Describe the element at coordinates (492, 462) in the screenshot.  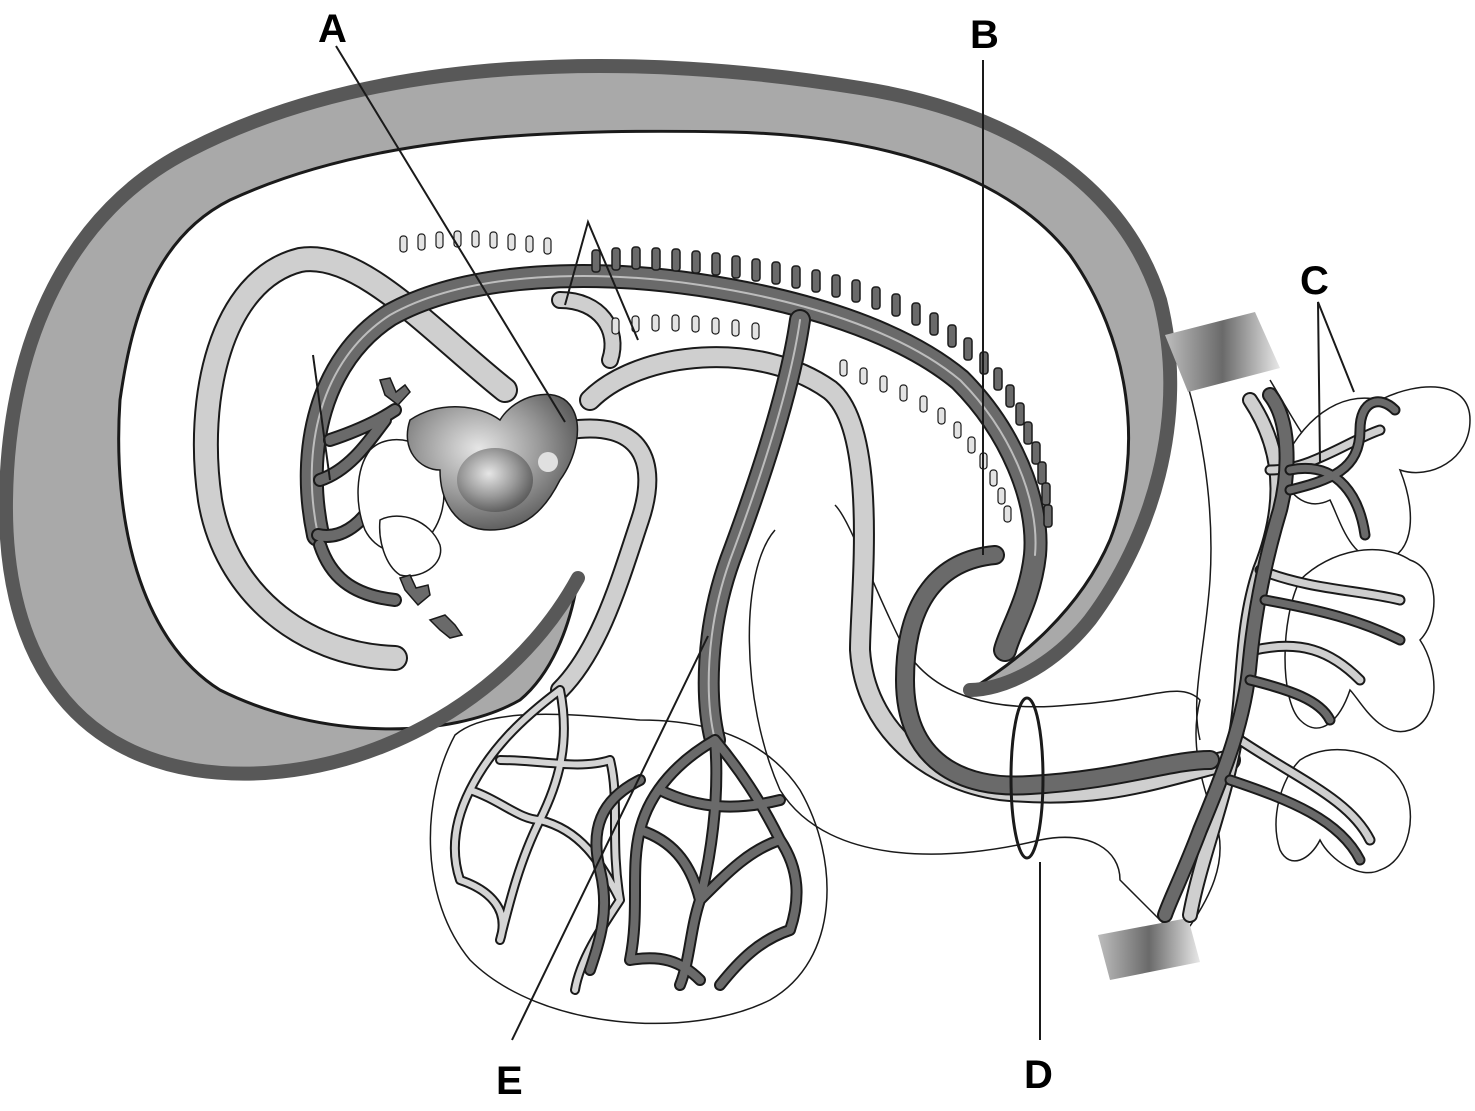
I see `heart` at that location.